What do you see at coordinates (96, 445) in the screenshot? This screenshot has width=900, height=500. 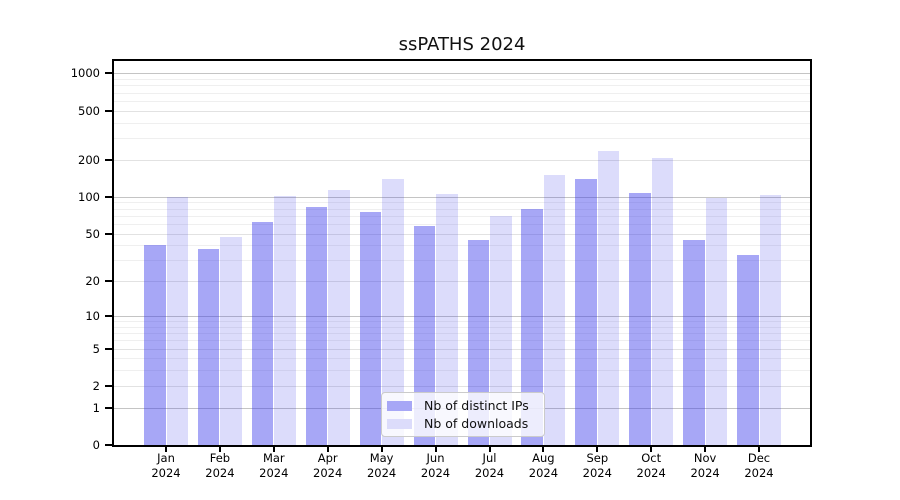 I see `y-tick-label: 0` at bounding box center [96, 445].